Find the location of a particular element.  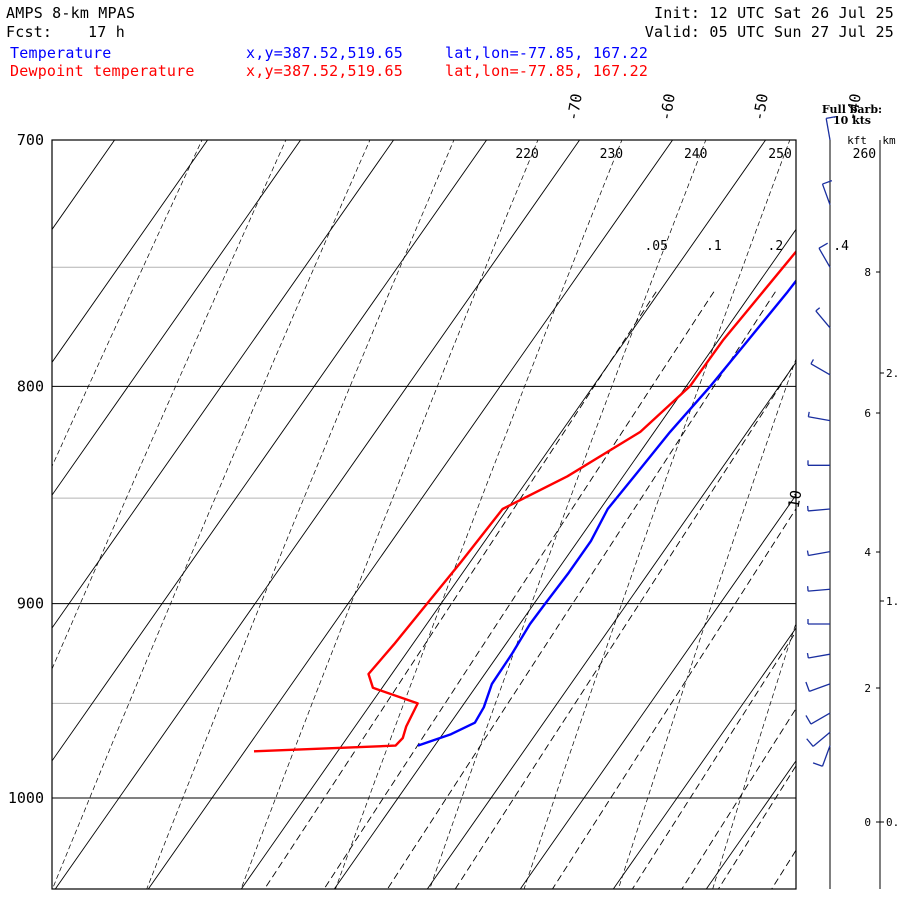

isotherm-label: -70 is located at coordinates (574, 107).